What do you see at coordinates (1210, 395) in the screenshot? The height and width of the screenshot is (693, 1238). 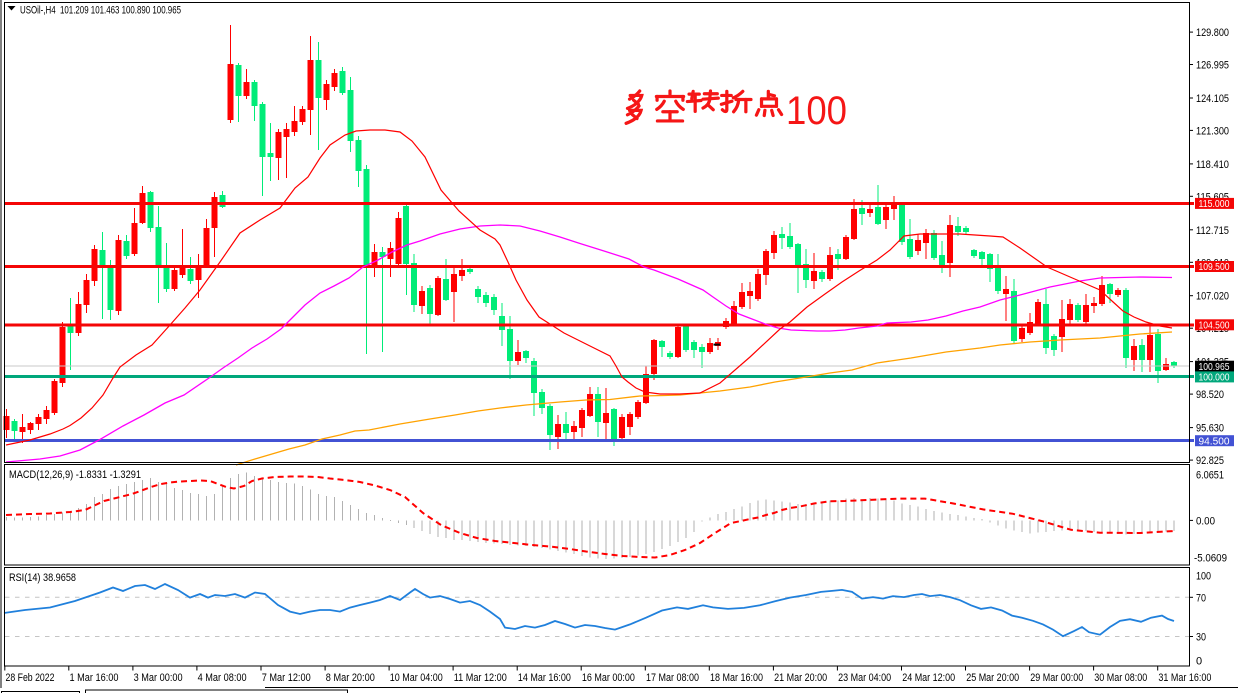 I see `svg-text: 98.520` at bounding box center [1210, 395].